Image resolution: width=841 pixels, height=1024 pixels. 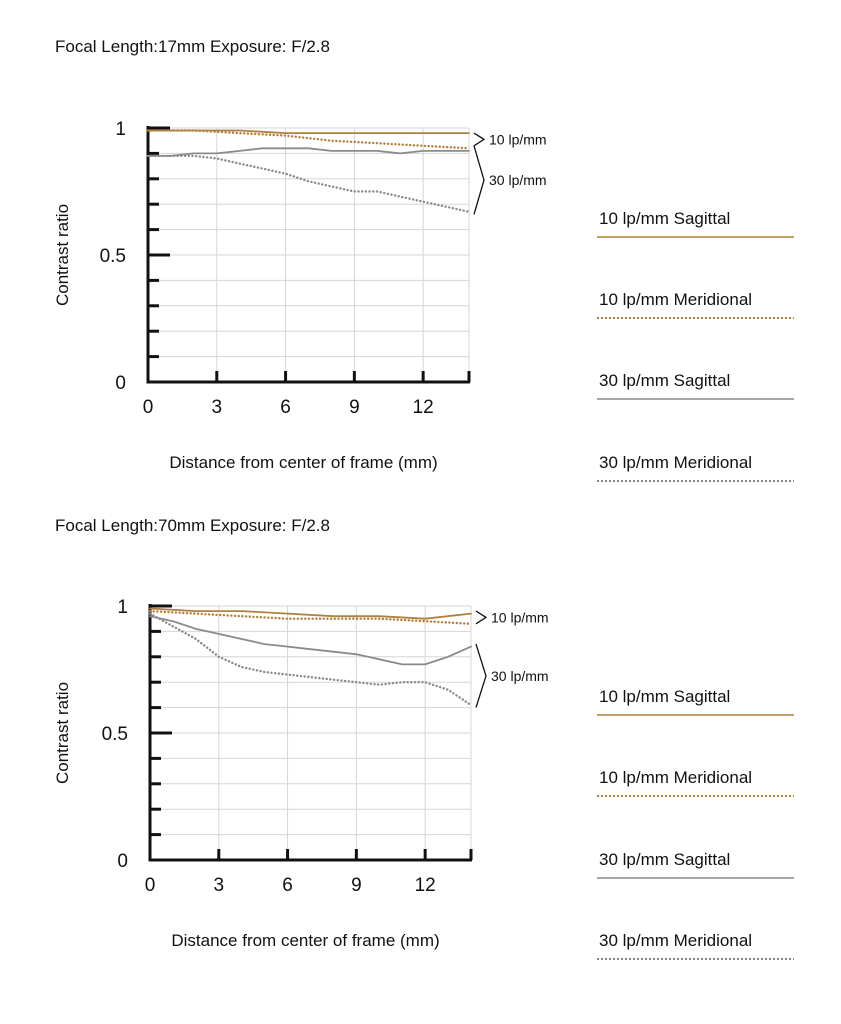 I want to click on chart-title: Focal Length:70mm Exposure: F/2.8, so click(x=192, y=525).